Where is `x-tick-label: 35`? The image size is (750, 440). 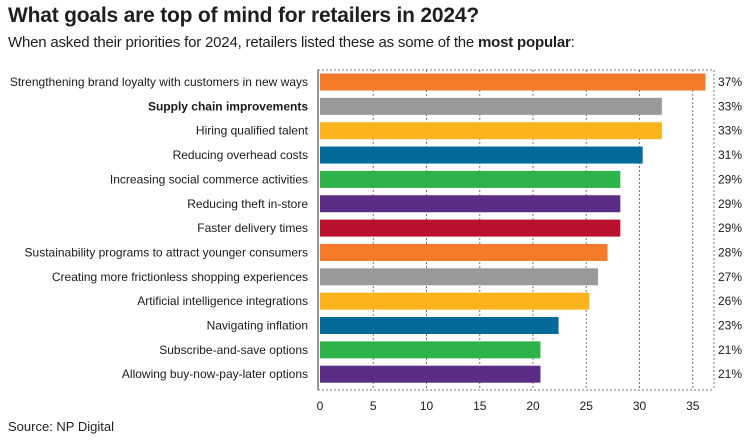
x-tick-label: 35 is located at coordinates (693, 406).